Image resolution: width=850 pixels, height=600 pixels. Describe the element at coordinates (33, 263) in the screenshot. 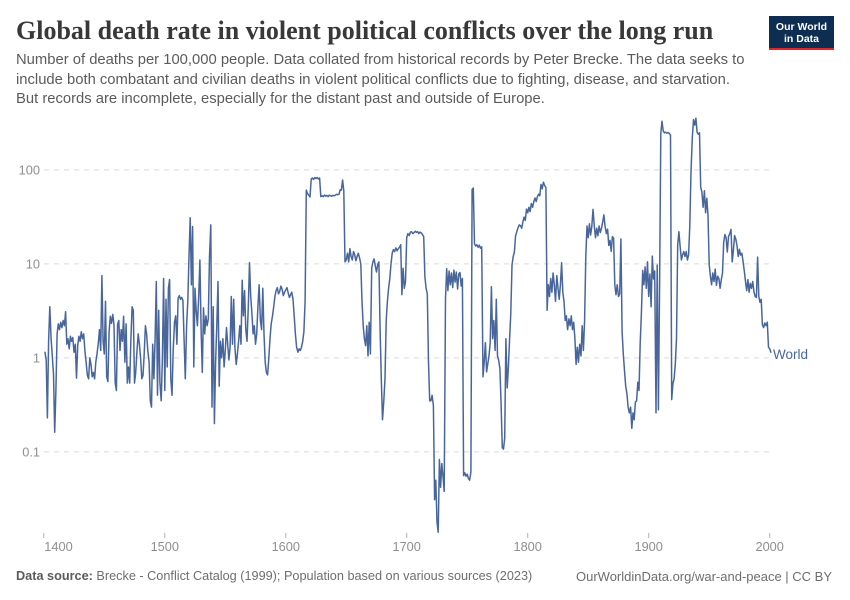

I see `svg-text: 10` at that location.